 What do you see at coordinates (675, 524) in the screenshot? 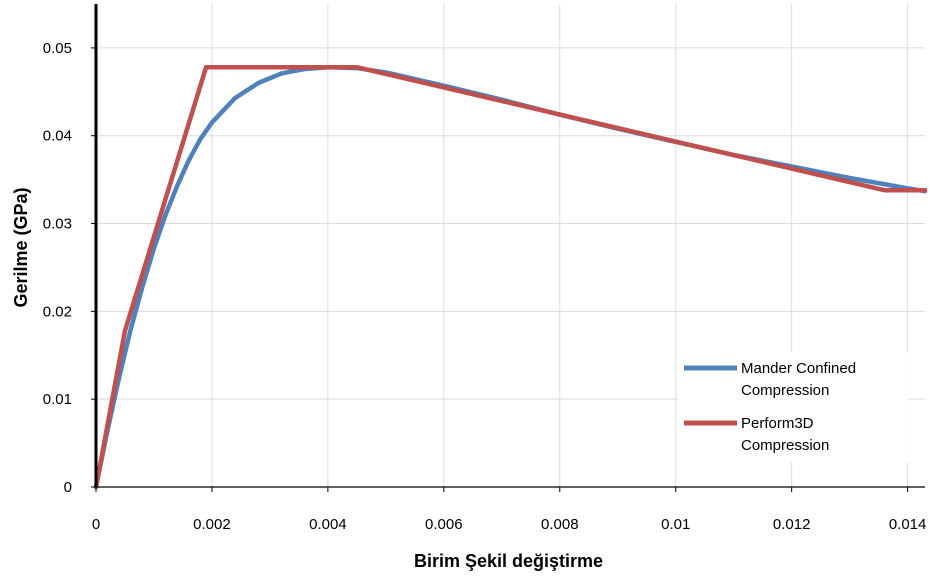
I see `x-tick-label: 0.01` at bounding box center [675, 524].